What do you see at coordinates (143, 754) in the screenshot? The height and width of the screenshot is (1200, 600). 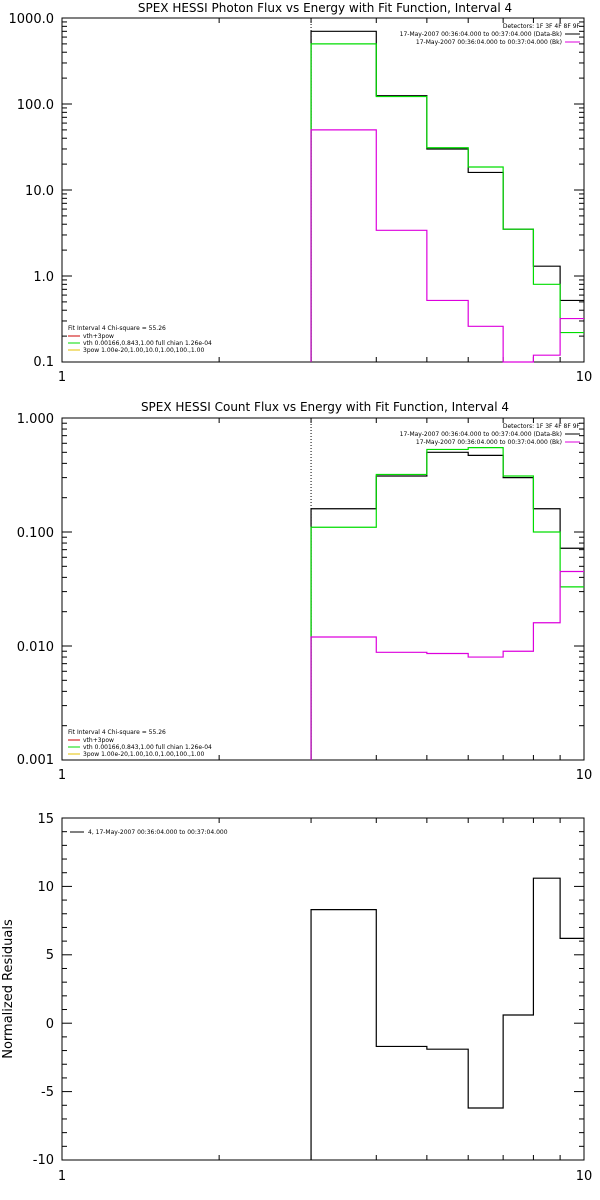 I see `count-flux-fit-3pow: 3pow 1.00e-20,1.00,10.0,1.00,100.,1.00` at bounding box center [143, 754].